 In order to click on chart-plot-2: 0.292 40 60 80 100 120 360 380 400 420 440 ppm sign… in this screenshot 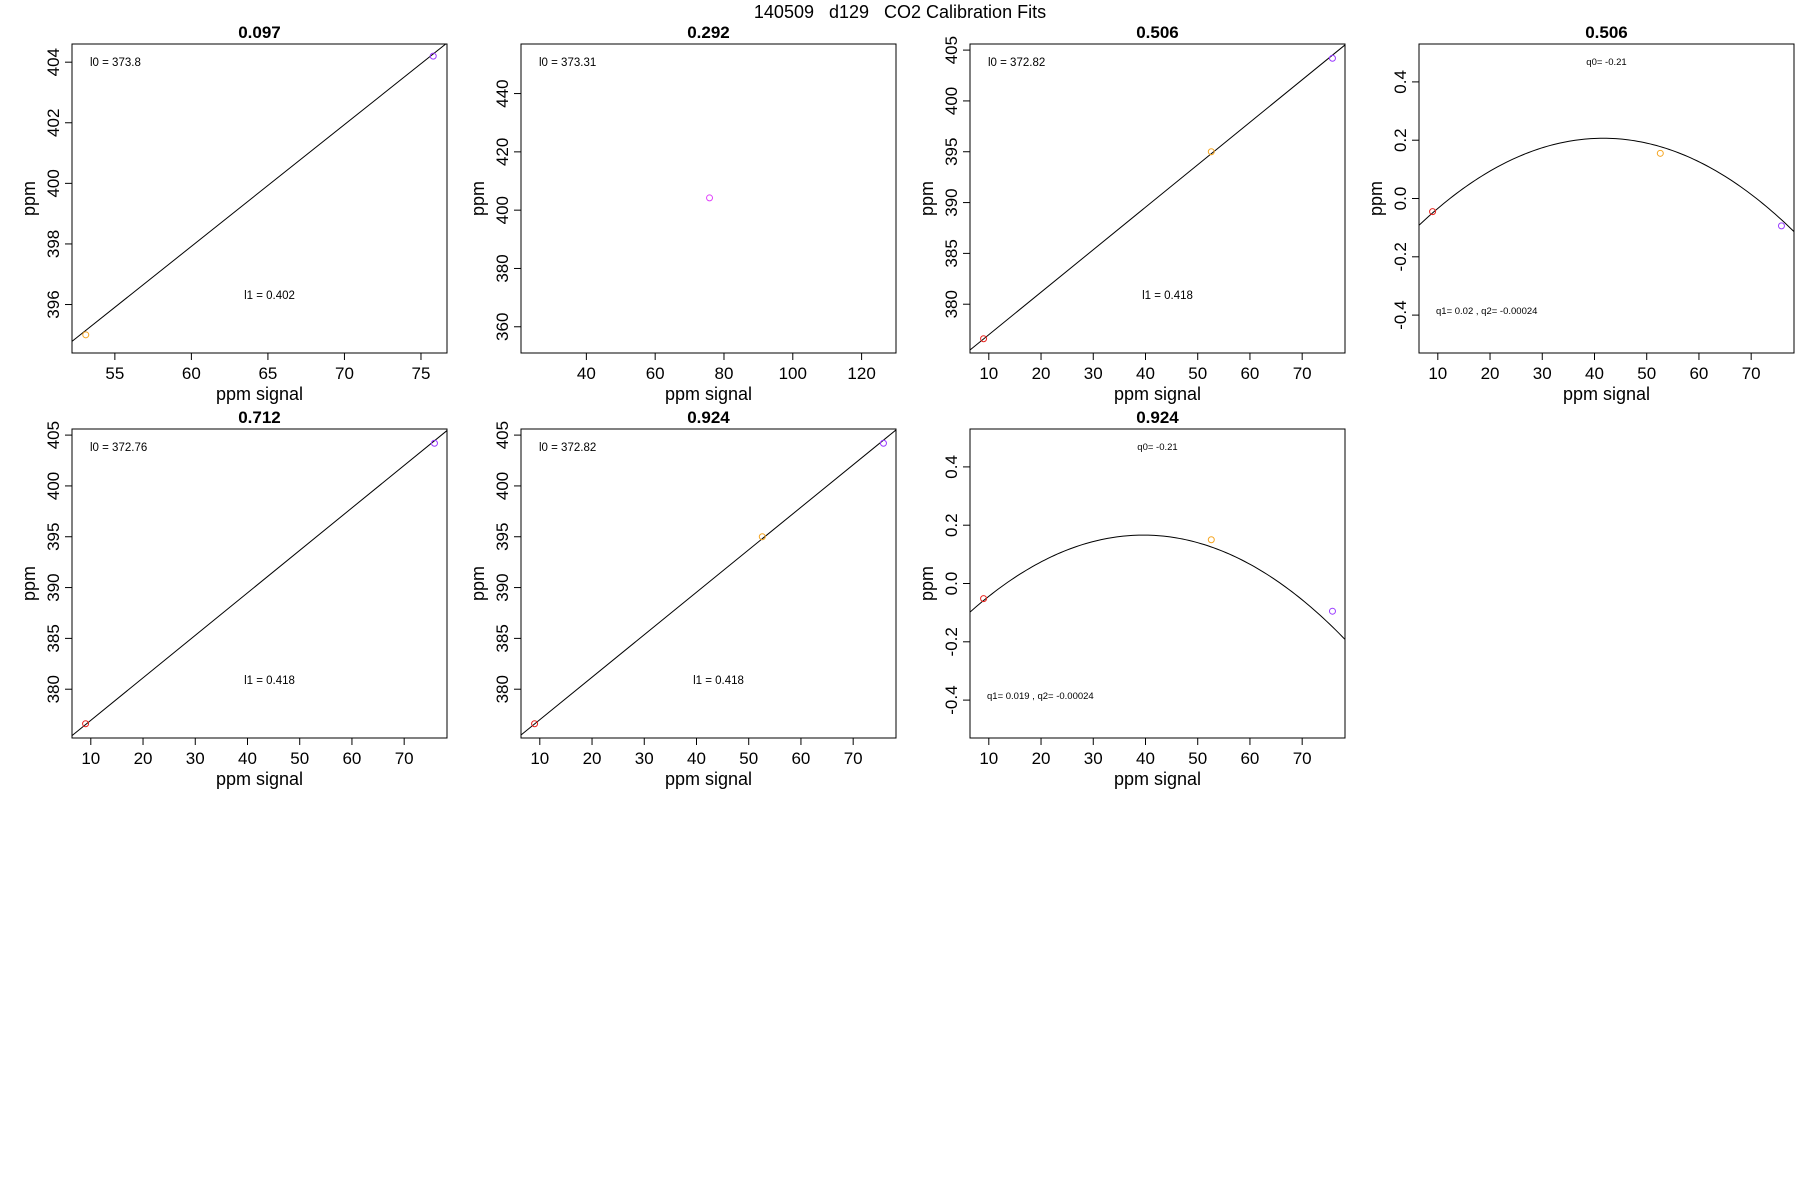, I will do `click(682, 213)`.